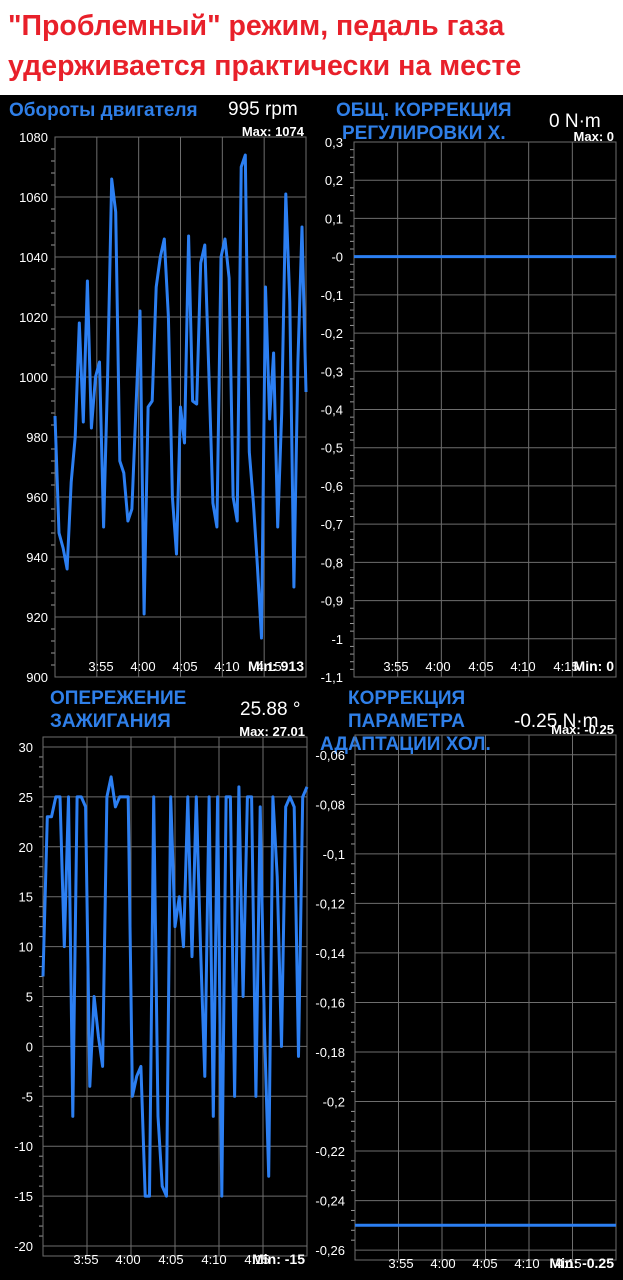 This screenshot has height=1280, width=623. Describe the element at coordinates (26, 847) in the screenshot. I see `y-tick-label: 20` at that location.